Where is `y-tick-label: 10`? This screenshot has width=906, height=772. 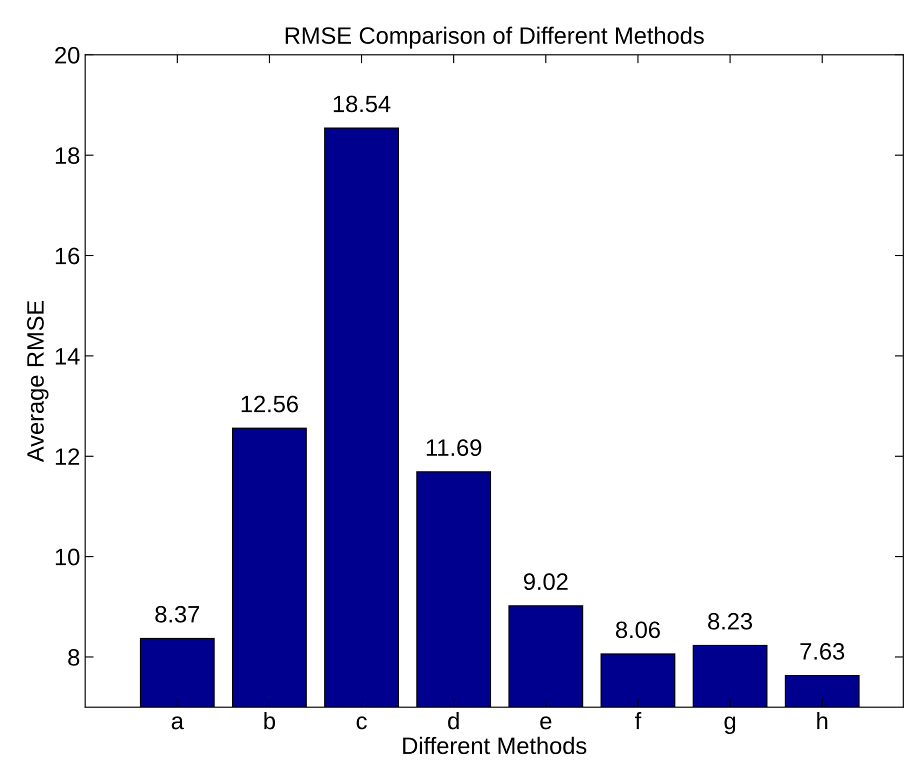
y-tick-label: 10 is located at coordinates (68, 557).